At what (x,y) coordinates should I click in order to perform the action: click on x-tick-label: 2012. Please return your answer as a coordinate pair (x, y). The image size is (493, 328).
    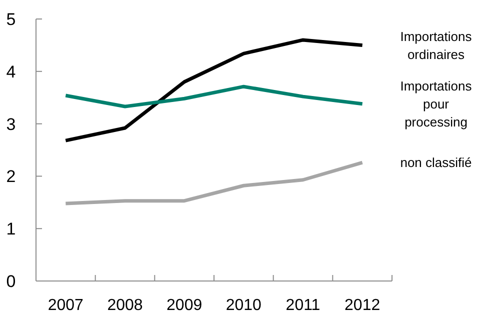
    Looking at the image, I should click on (362, 305).